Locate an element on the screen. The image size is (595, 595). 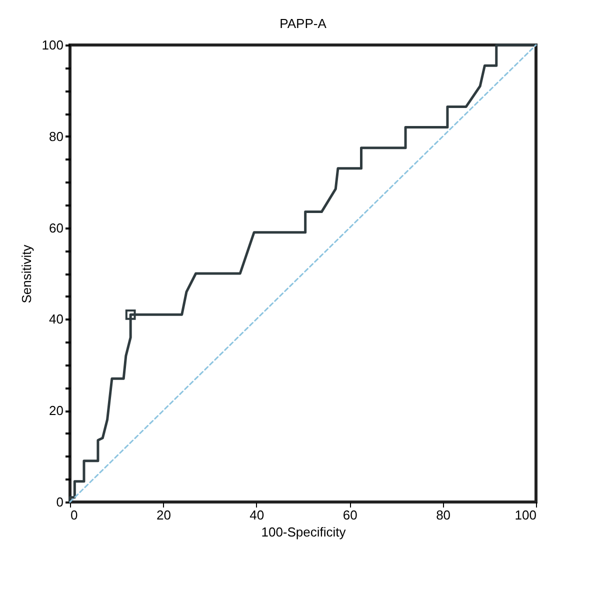
x-axis-title: 100-Specificity is located at coordinates (303, 532).